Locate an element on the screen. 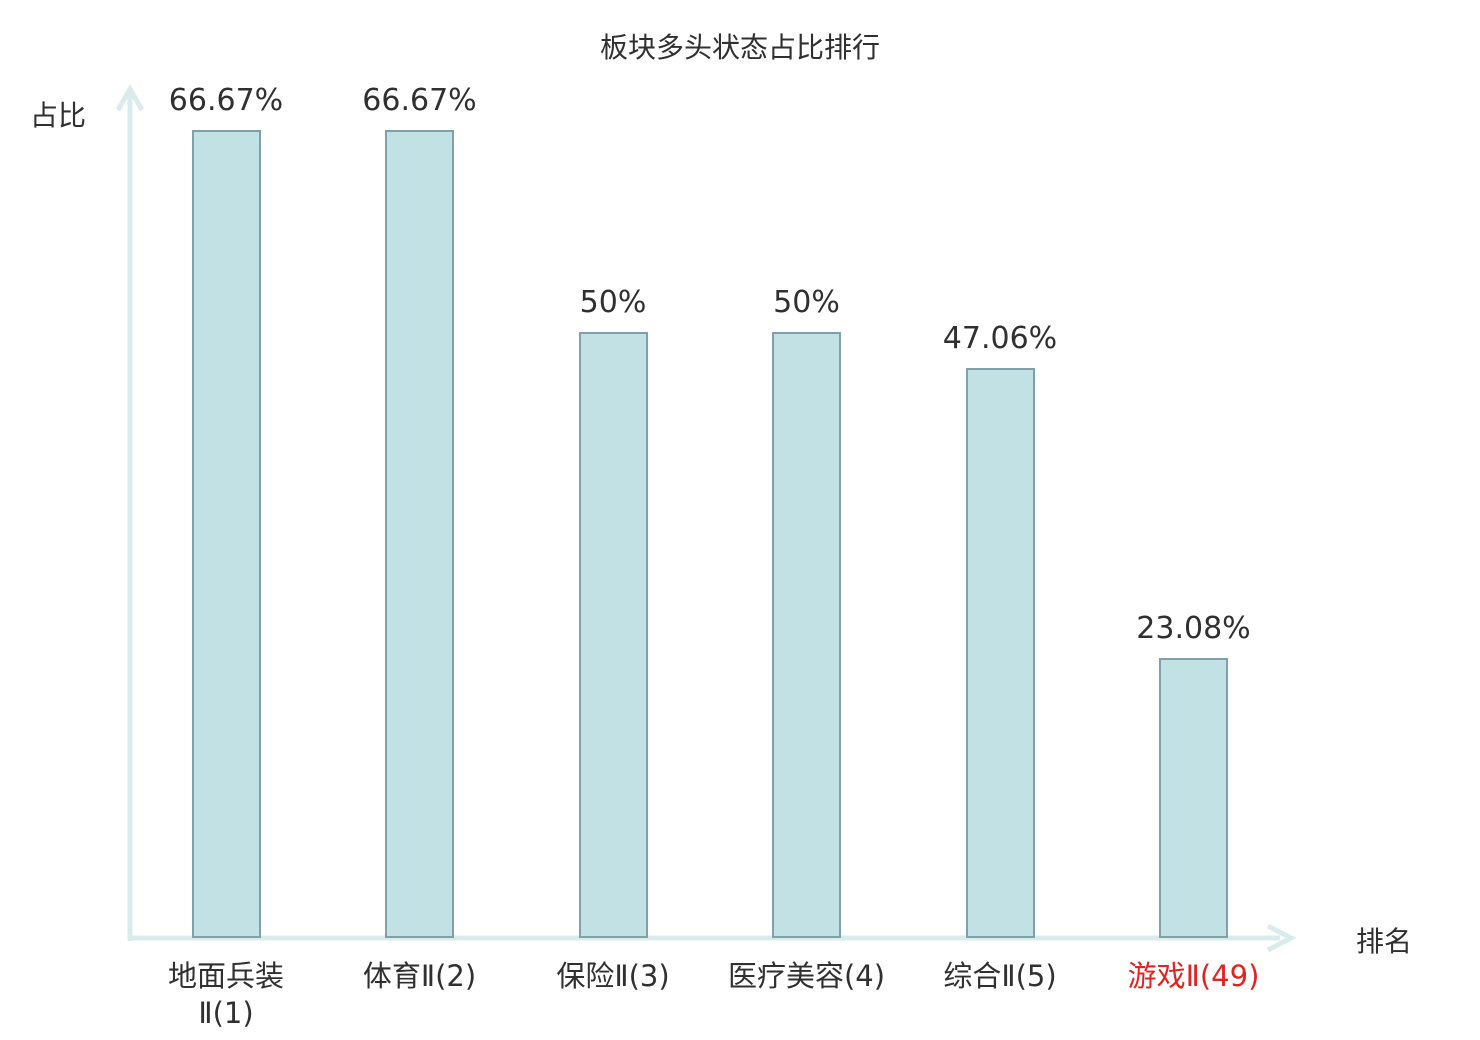 The image size is (1480, 1040). category-label: 体育Ⅱ(2) is located at coordinates (419, 976).